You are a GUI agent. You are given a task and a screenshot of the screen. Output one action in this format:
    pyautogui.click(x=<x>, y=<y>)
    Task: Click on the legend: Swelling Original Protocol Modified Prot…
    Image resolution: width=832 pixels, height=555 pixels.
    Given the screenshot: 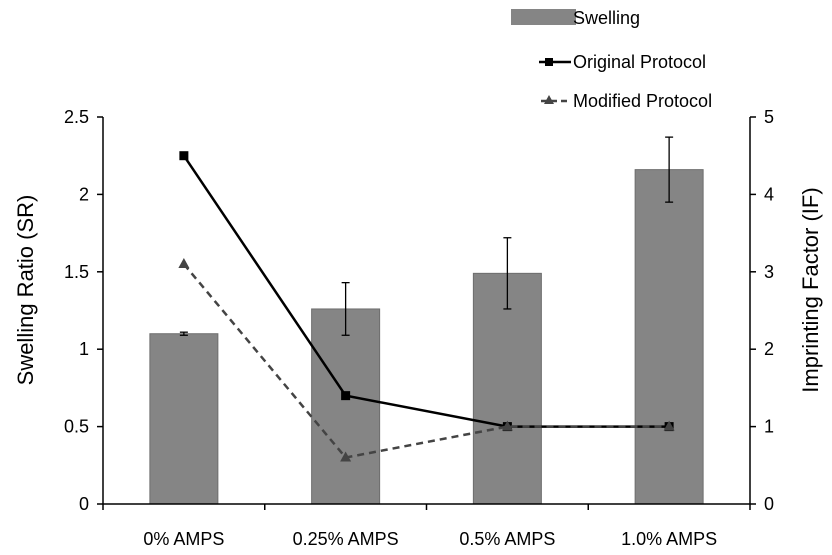 What is the action you would take?
    pyautogui.click(x=611, y=59)
    